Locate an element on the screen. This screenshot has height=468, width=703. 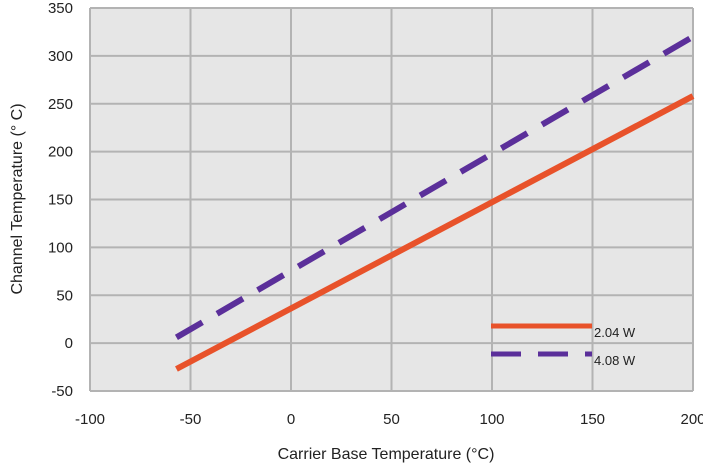
x-tick-label-1: -50 is located at coordinates (191, 419).